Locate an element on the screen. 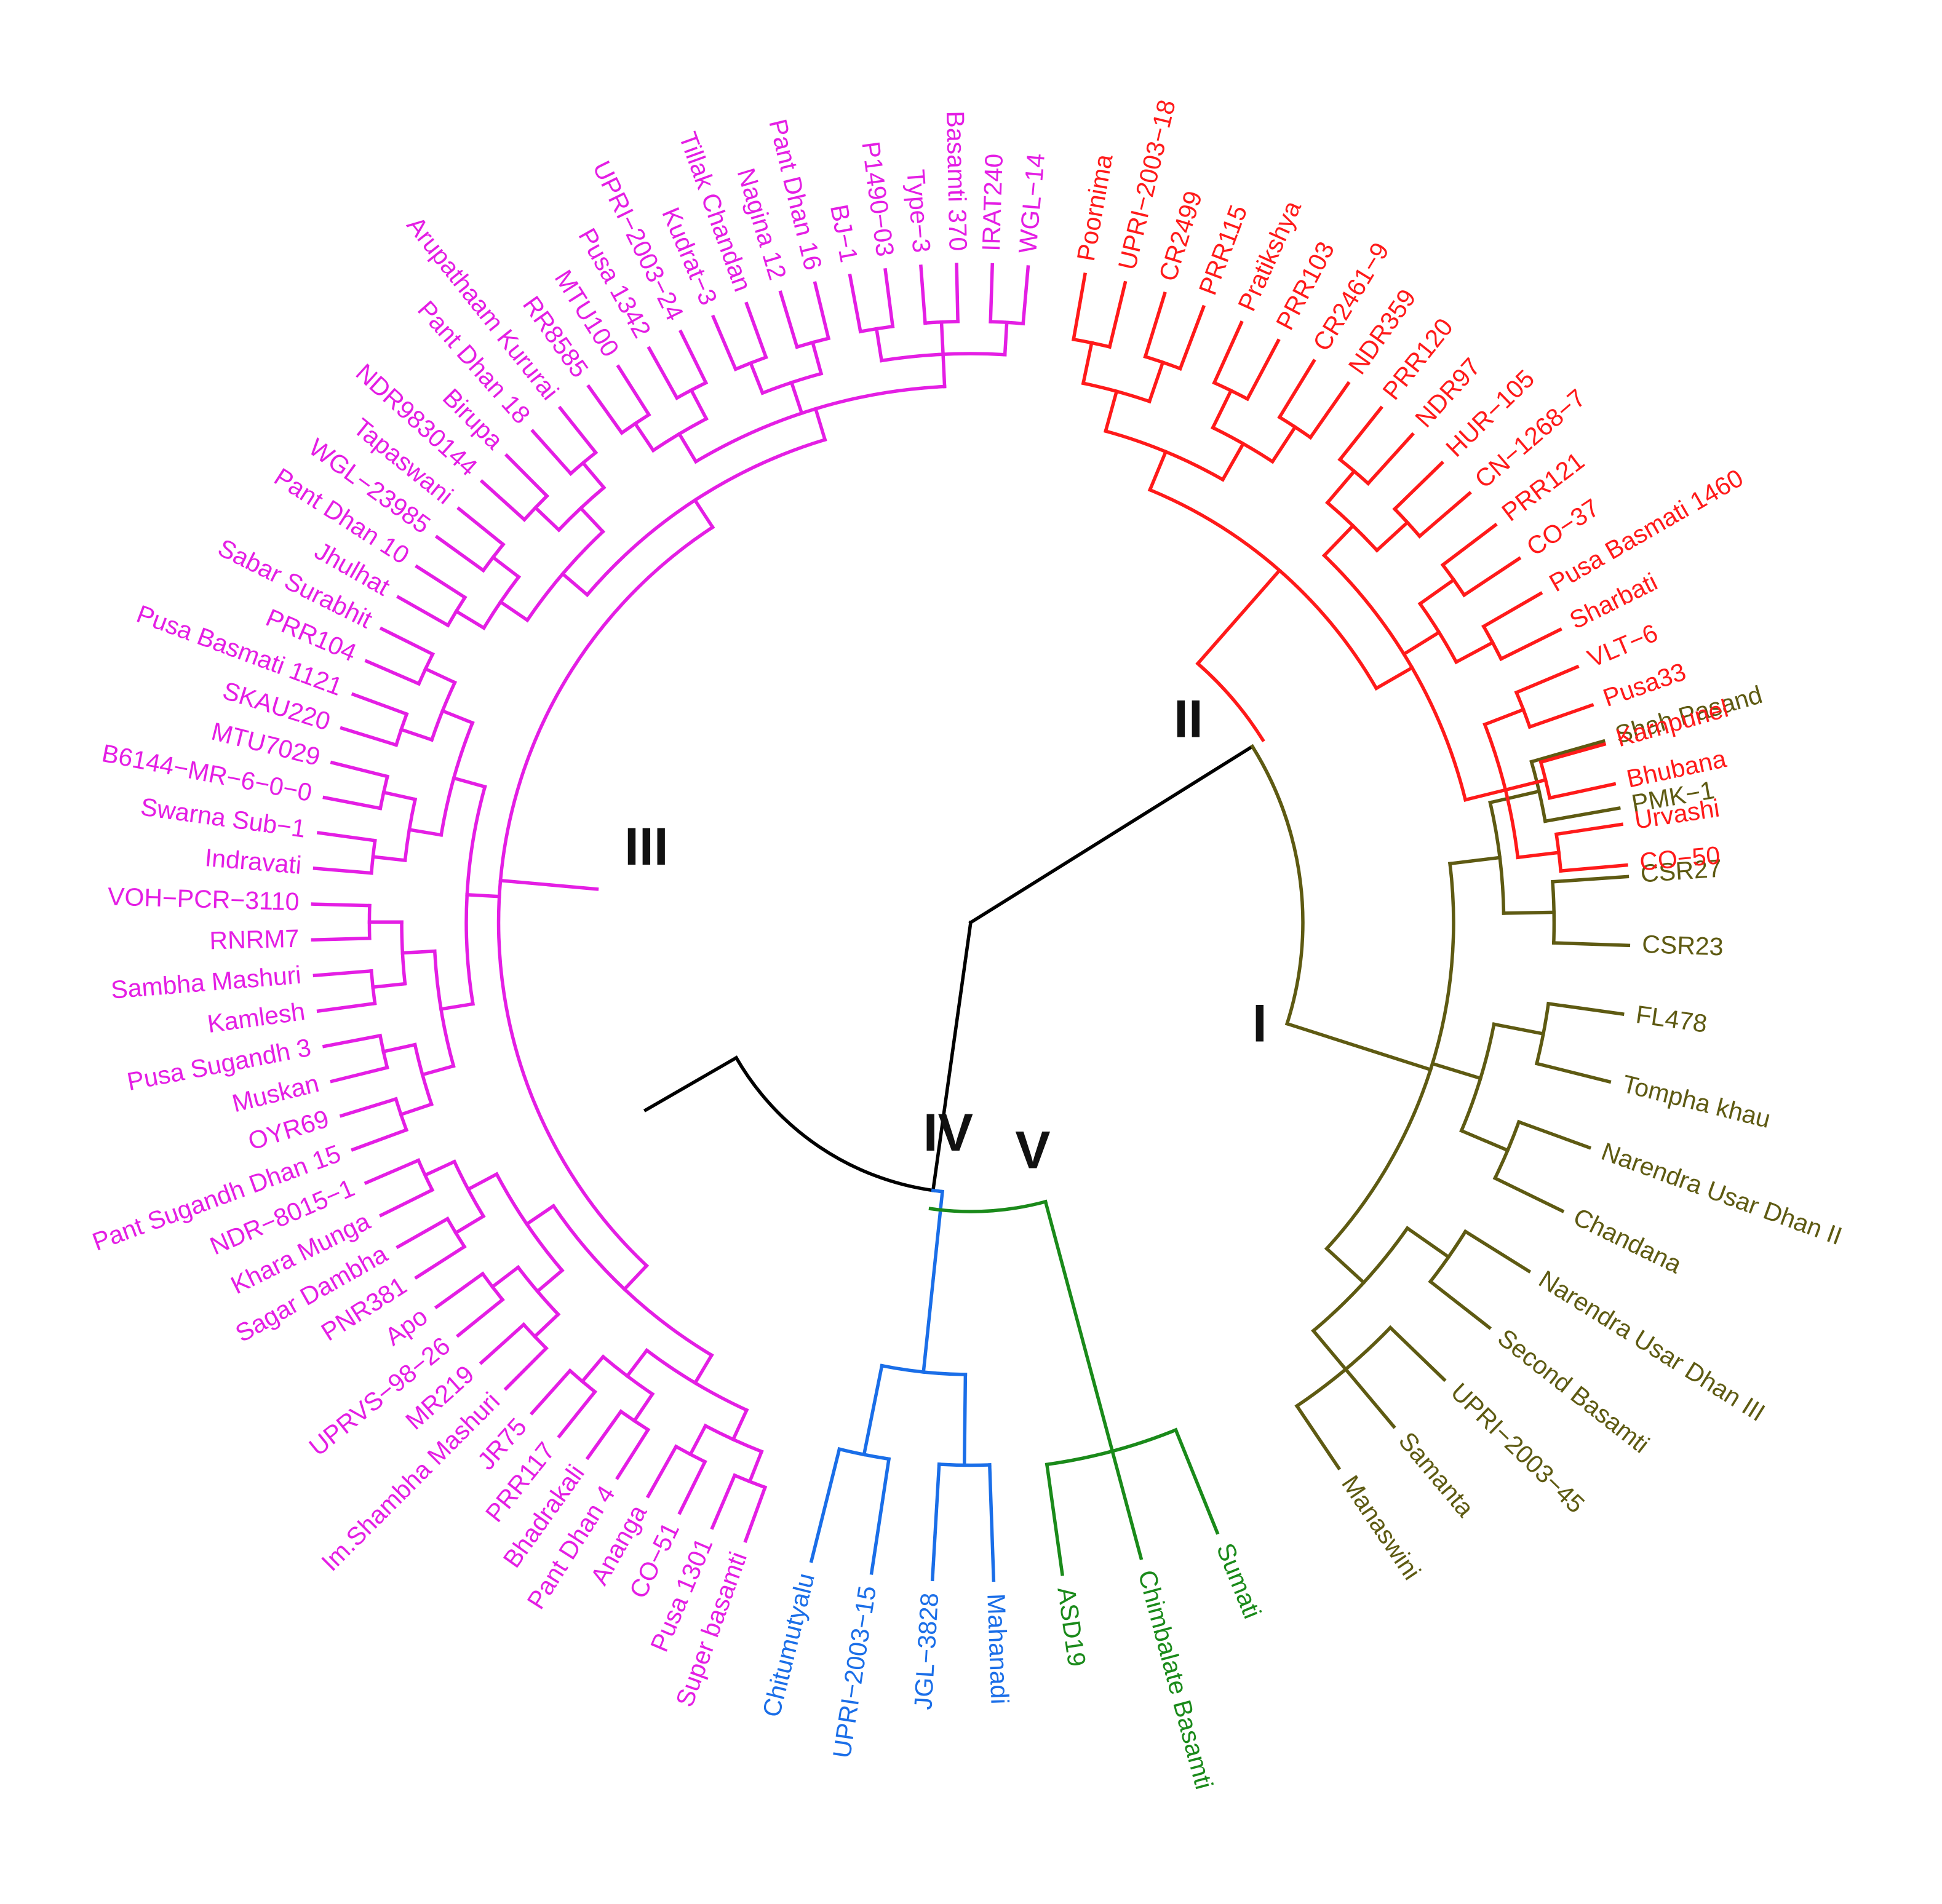 This screenshot has height=1904, width=1942. tip-label: Chitumutyalu is located at coordinates (789, 1645).